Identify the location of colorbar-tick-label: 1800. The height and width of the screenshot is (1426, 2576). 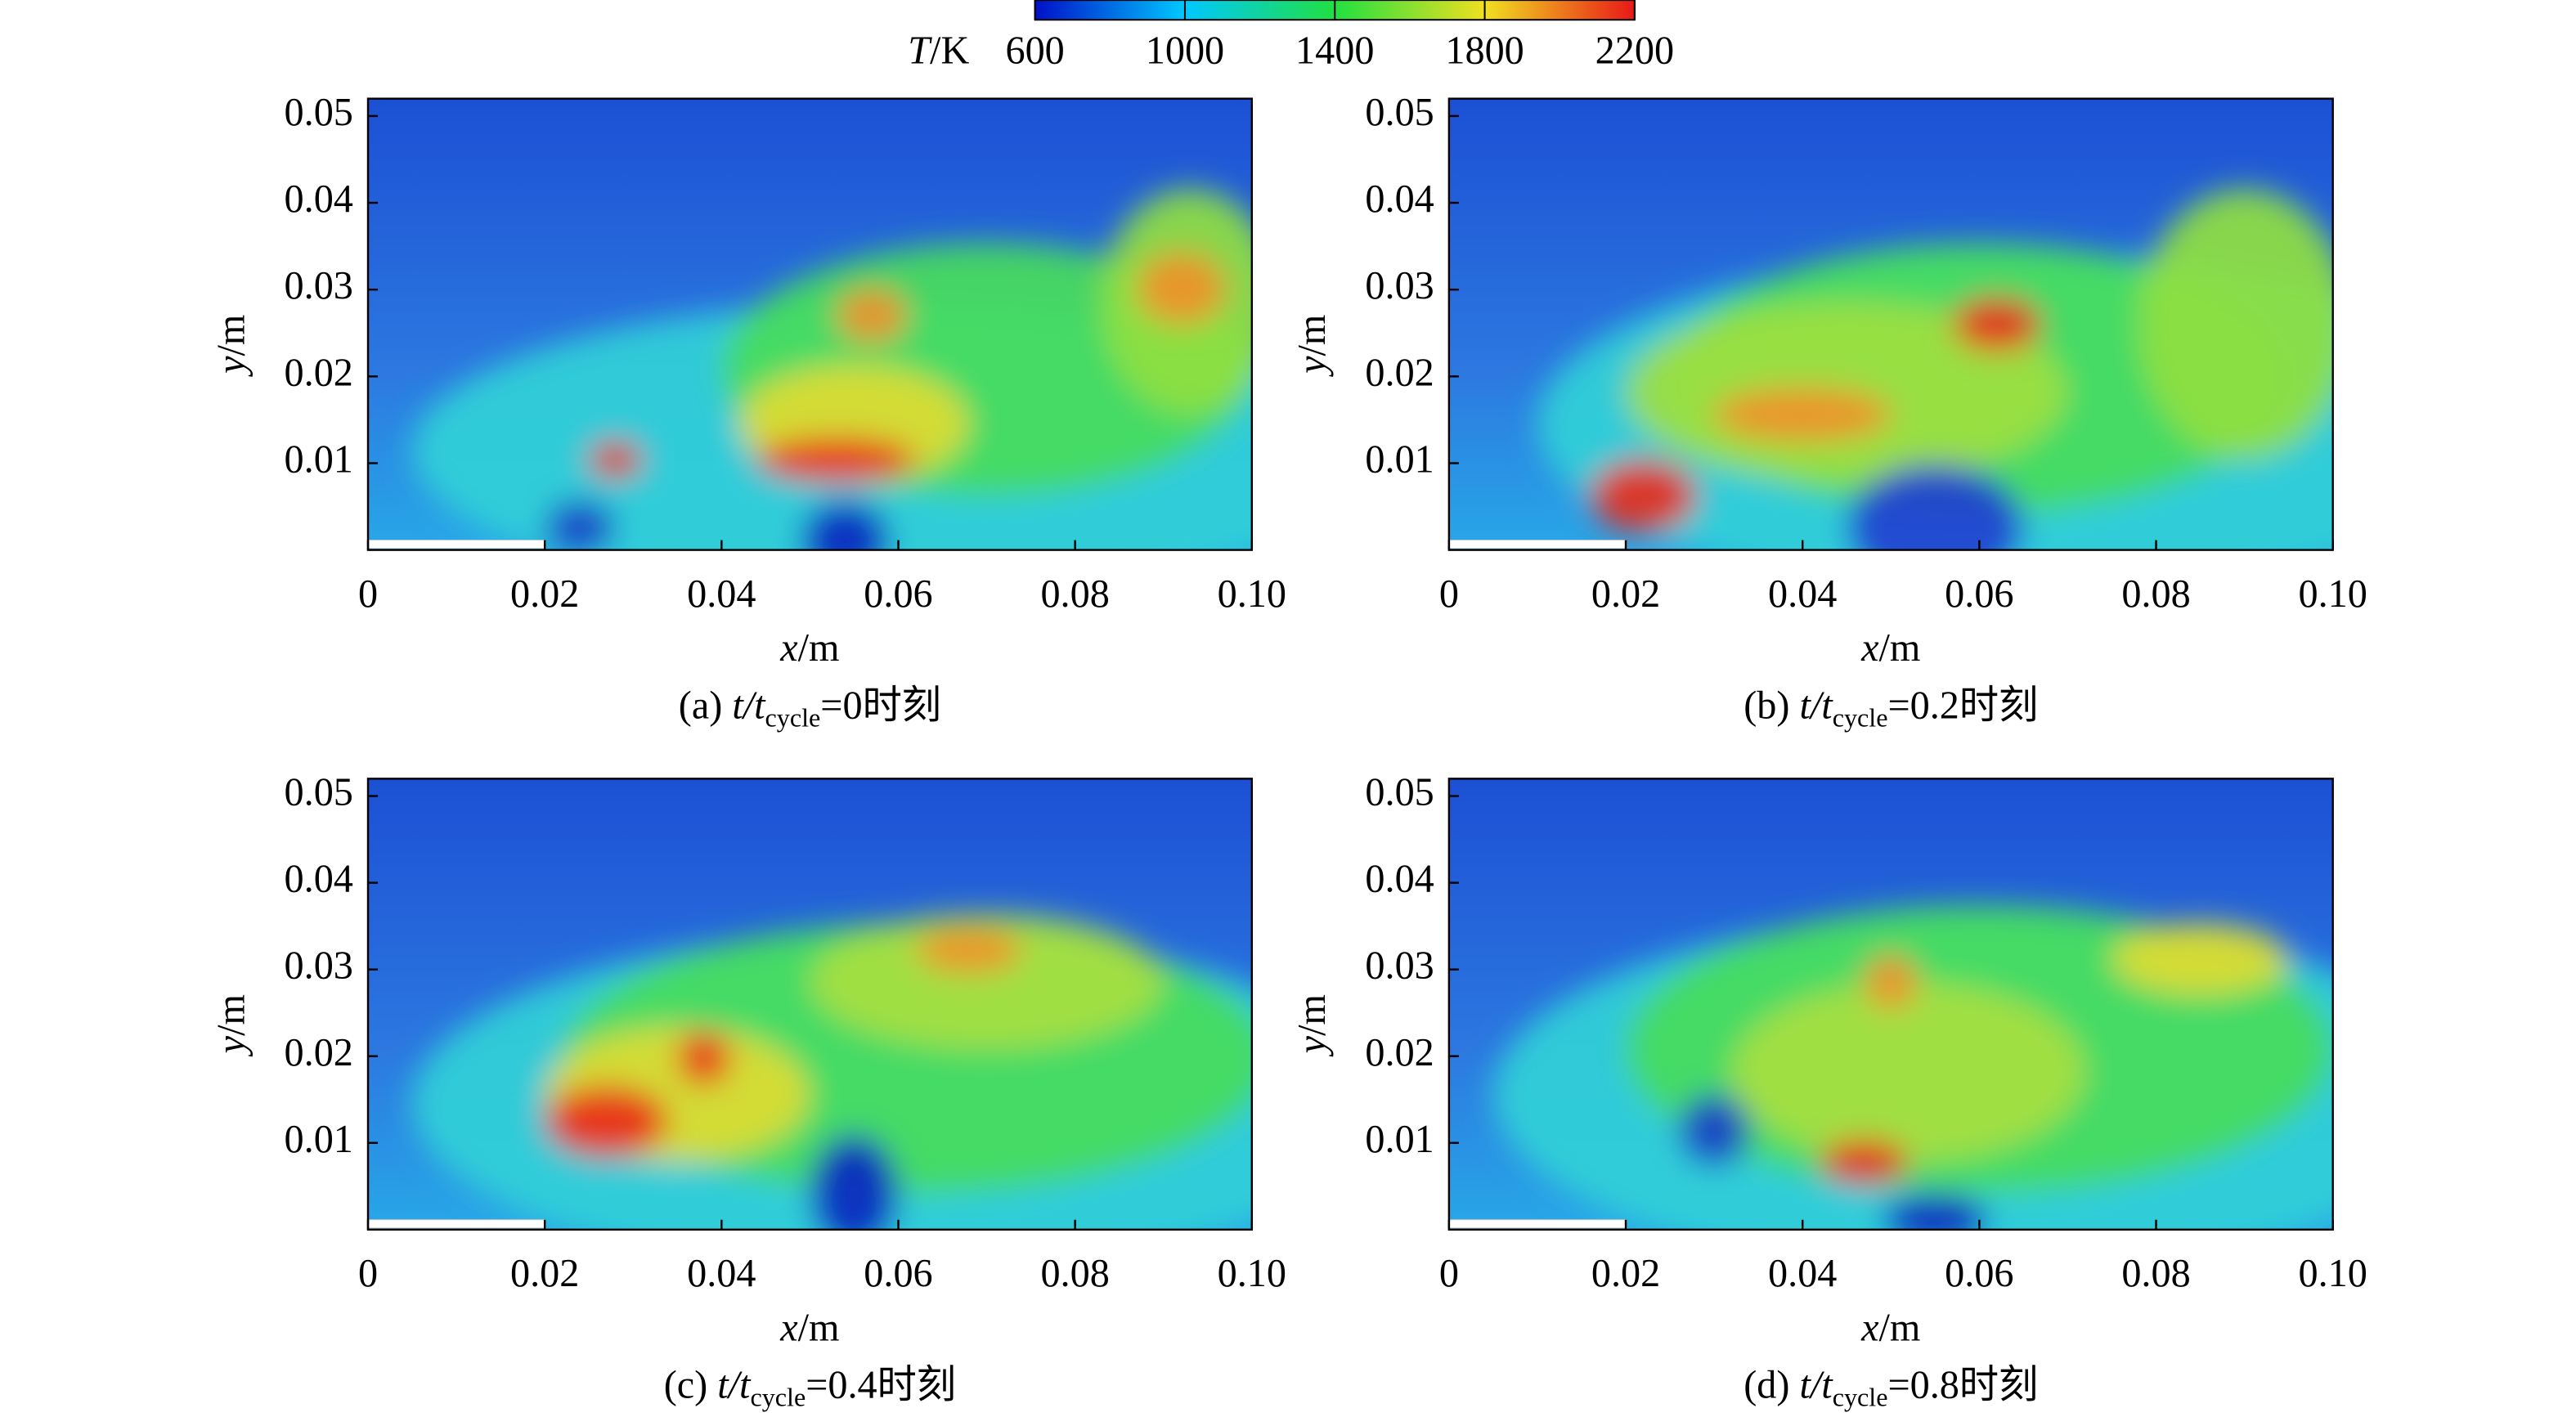
(1484, 50).